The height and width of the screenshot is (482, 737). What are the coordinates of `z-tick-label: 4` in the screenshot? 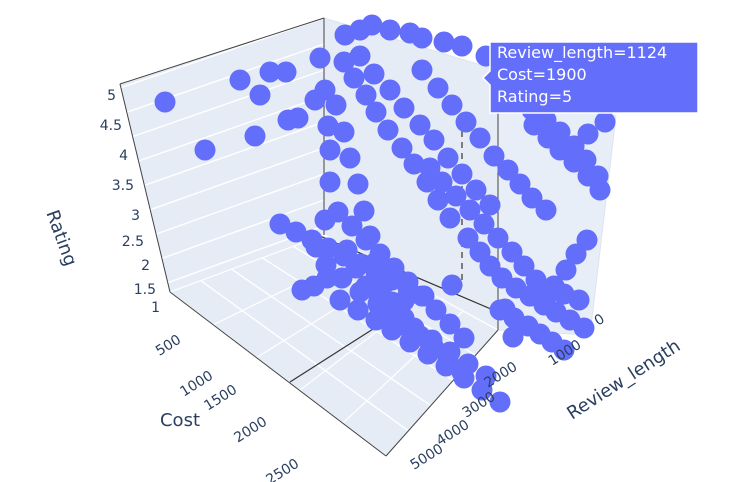 It's located at (123, 156).